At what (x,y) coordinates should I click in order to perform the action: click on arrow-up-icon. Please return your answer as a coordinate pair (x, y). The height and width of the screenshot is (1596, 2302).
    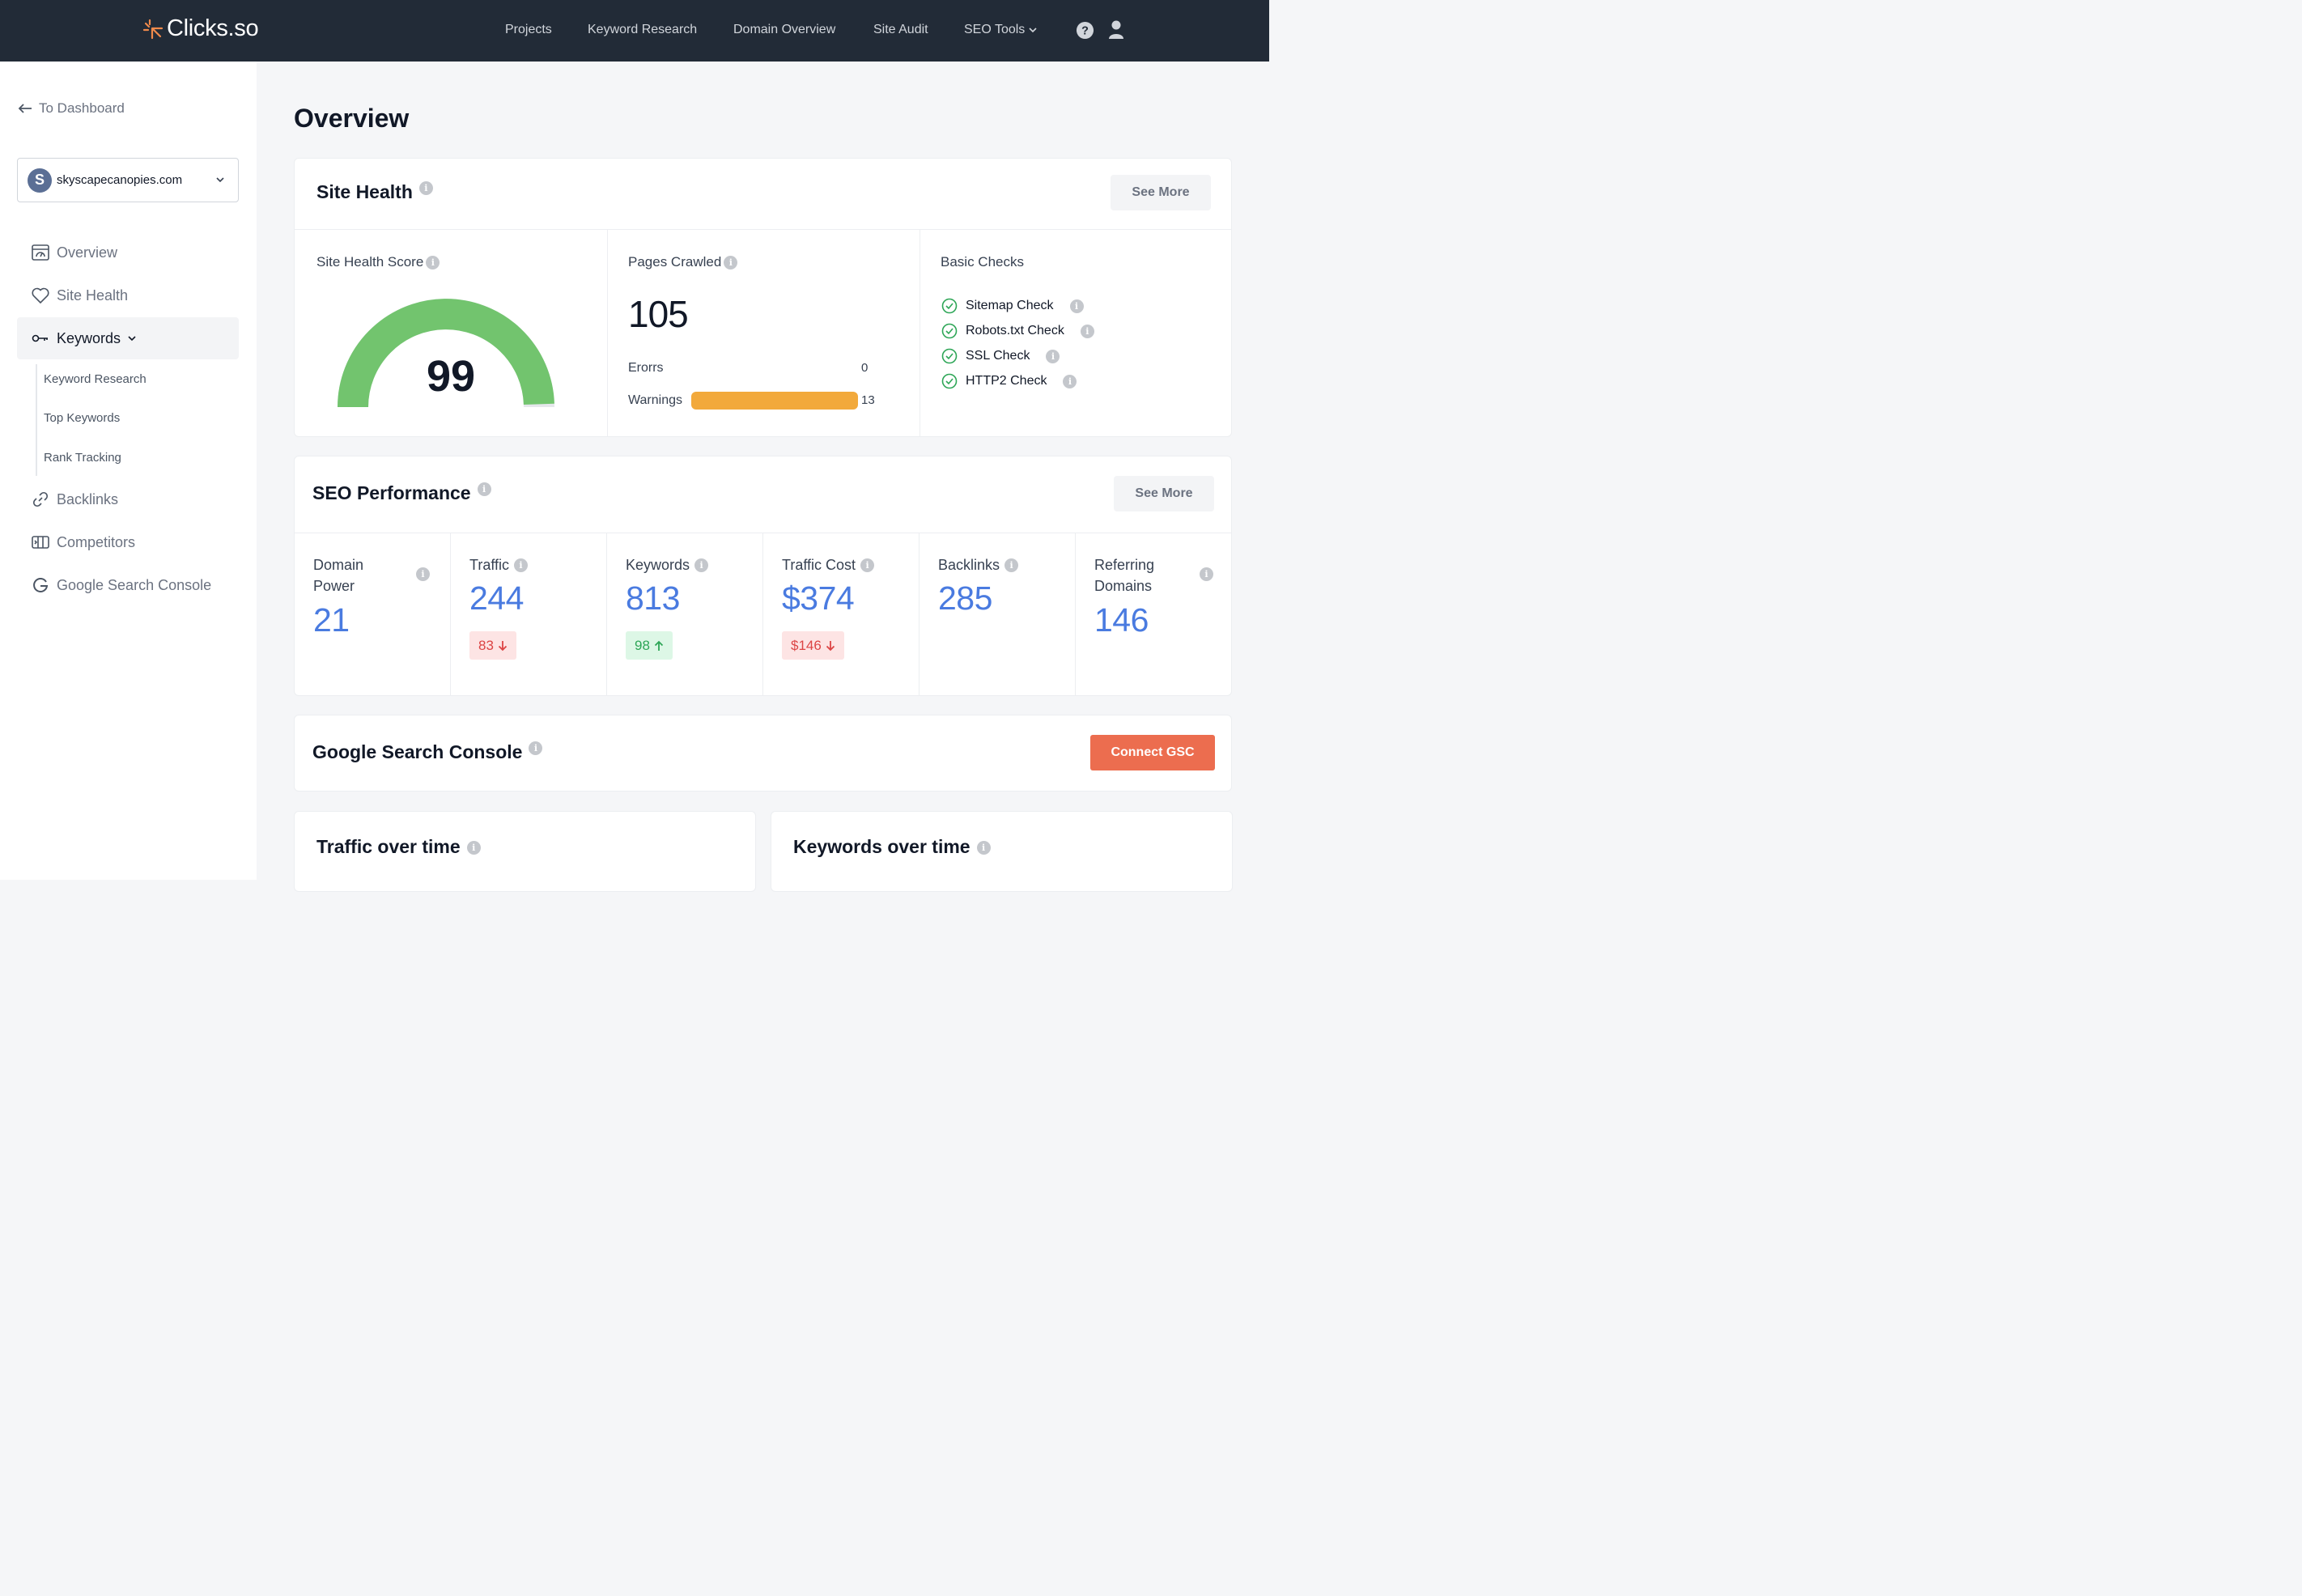
    Looking at the image, I should click on (659, 646).